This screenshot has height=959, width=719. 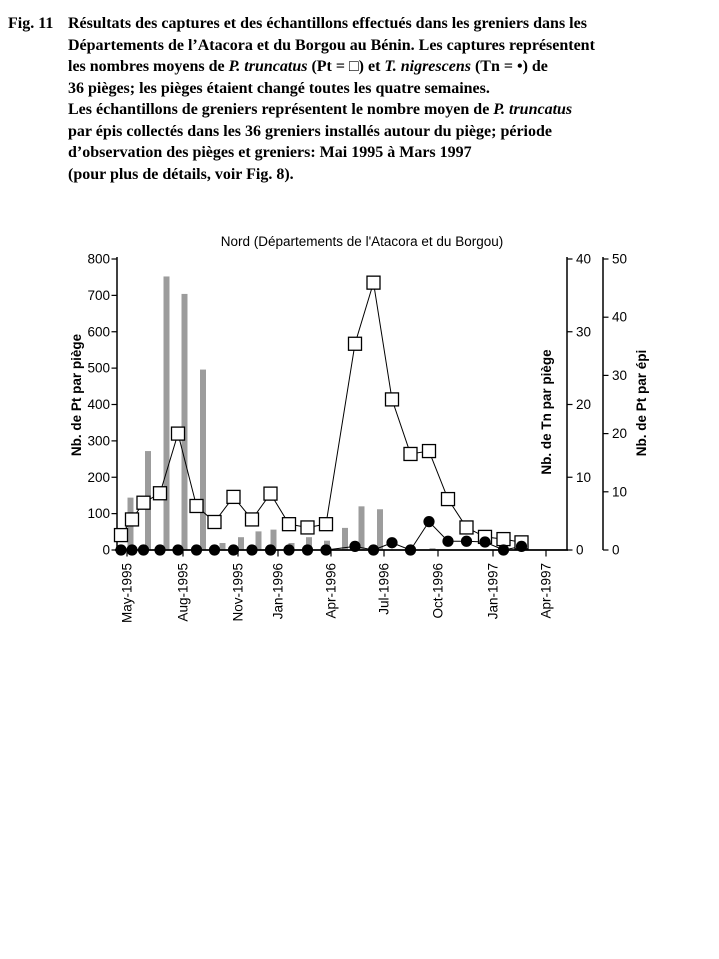 I want to click on epi-axis-tick-label: 0, so click(x=616, y=550).